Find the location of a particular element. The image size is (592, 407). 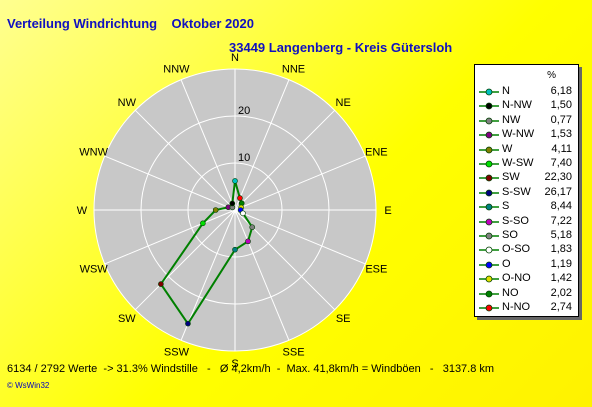

legend-label: S is located at coordinates (506, 206).